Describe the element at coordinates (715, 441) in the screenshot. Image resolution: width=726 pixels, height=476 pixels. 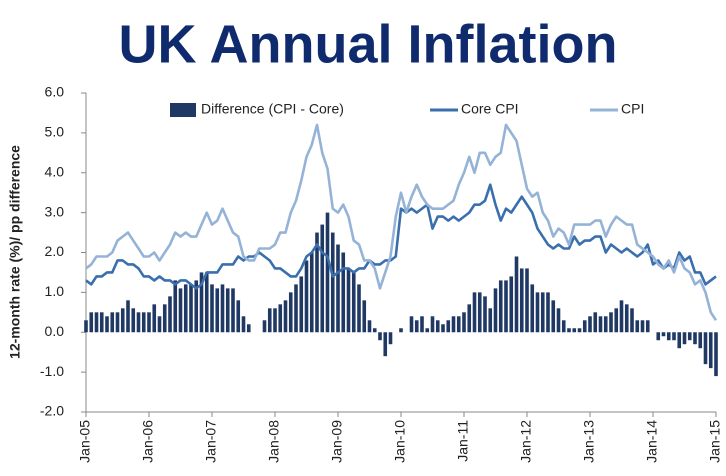
I see `x-tick-label: Jan-15` at that location.